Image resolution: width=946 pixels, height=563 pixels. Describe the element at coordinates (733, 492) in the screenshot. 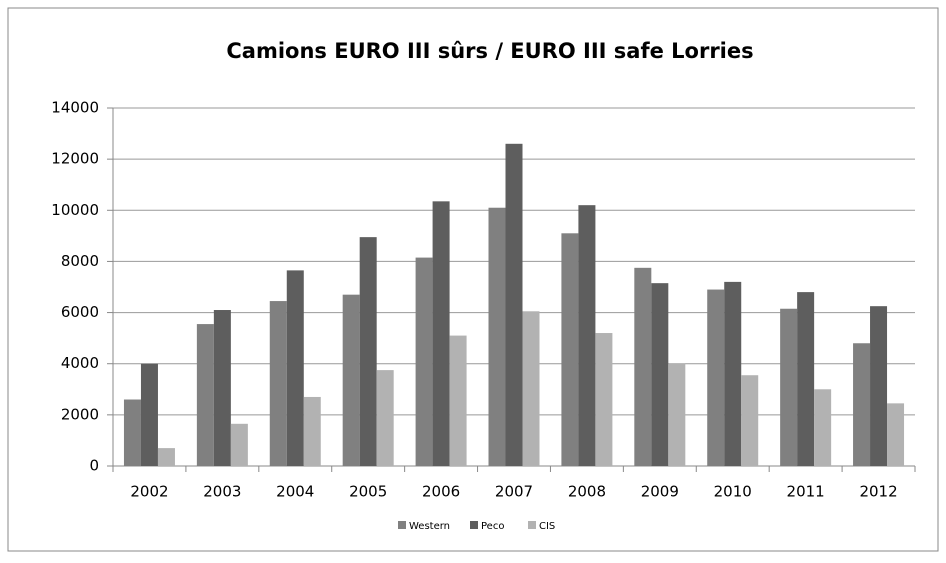

I see `x-tick-label: 2010` at that location.